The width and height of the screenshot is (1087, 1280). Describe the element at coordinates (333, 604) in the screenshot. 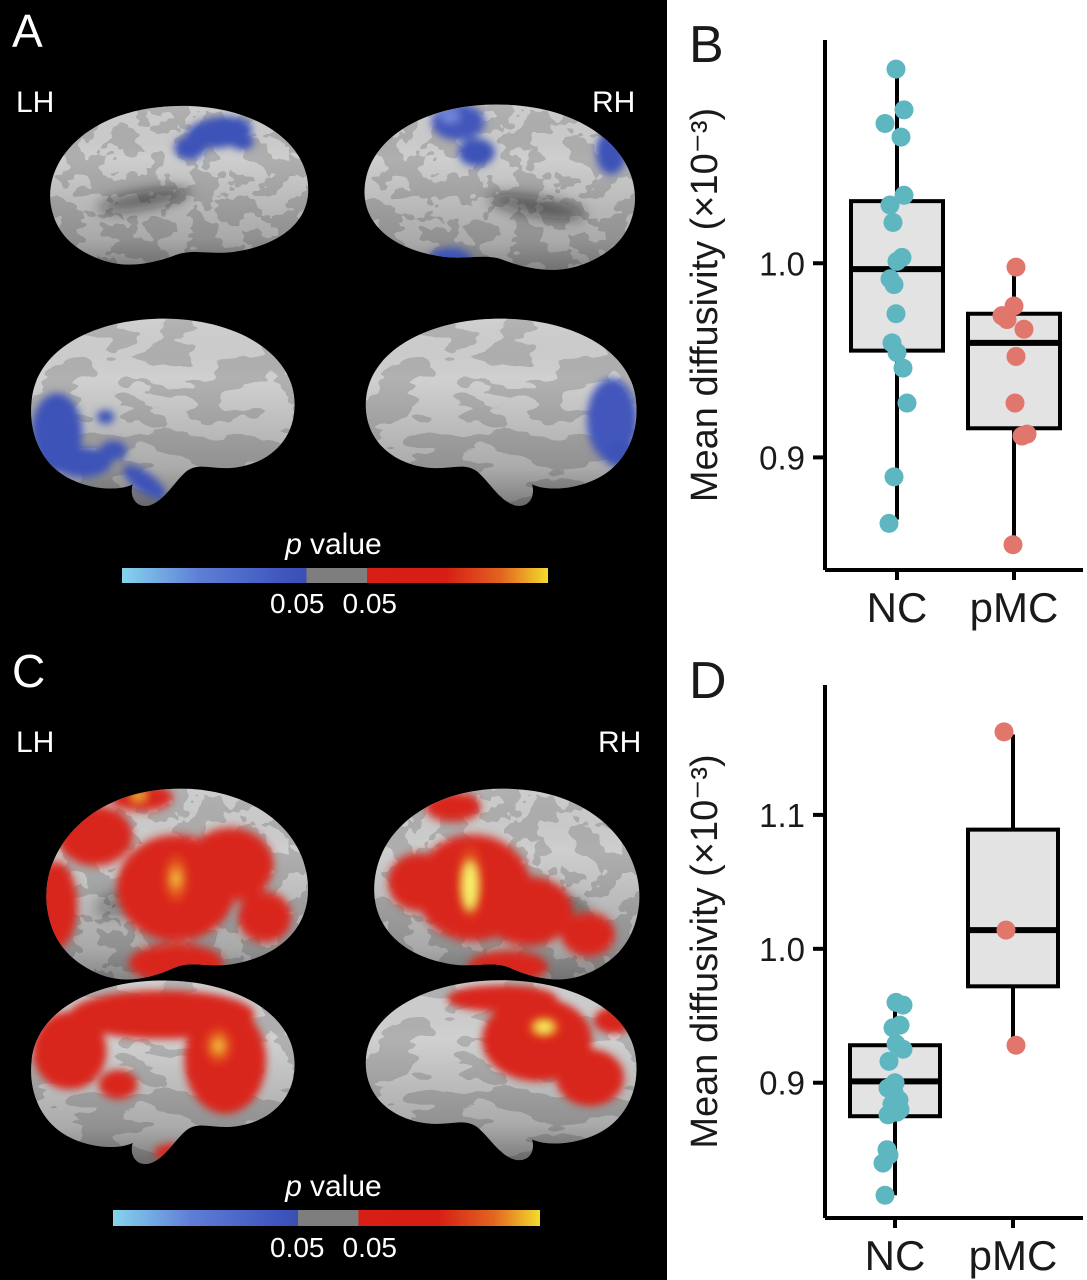

I see `panel-a-colorbar-labels: 0.05 0.05` at that location.